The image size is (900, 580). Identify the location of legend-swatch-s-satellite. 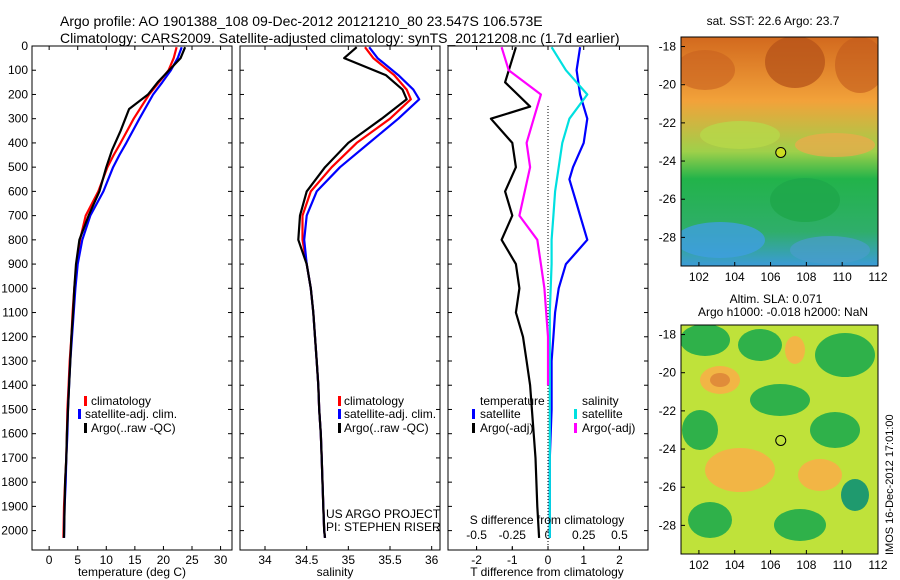
(575, 414).